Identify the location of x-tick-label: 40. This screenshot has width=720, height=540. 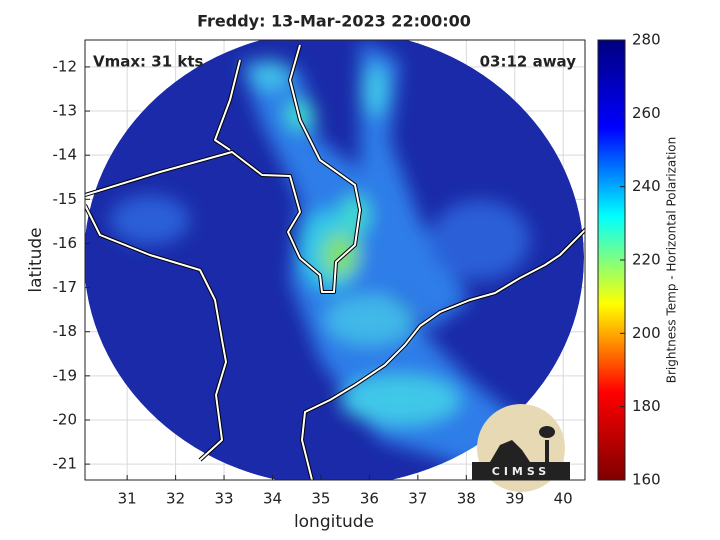
(563, 499).